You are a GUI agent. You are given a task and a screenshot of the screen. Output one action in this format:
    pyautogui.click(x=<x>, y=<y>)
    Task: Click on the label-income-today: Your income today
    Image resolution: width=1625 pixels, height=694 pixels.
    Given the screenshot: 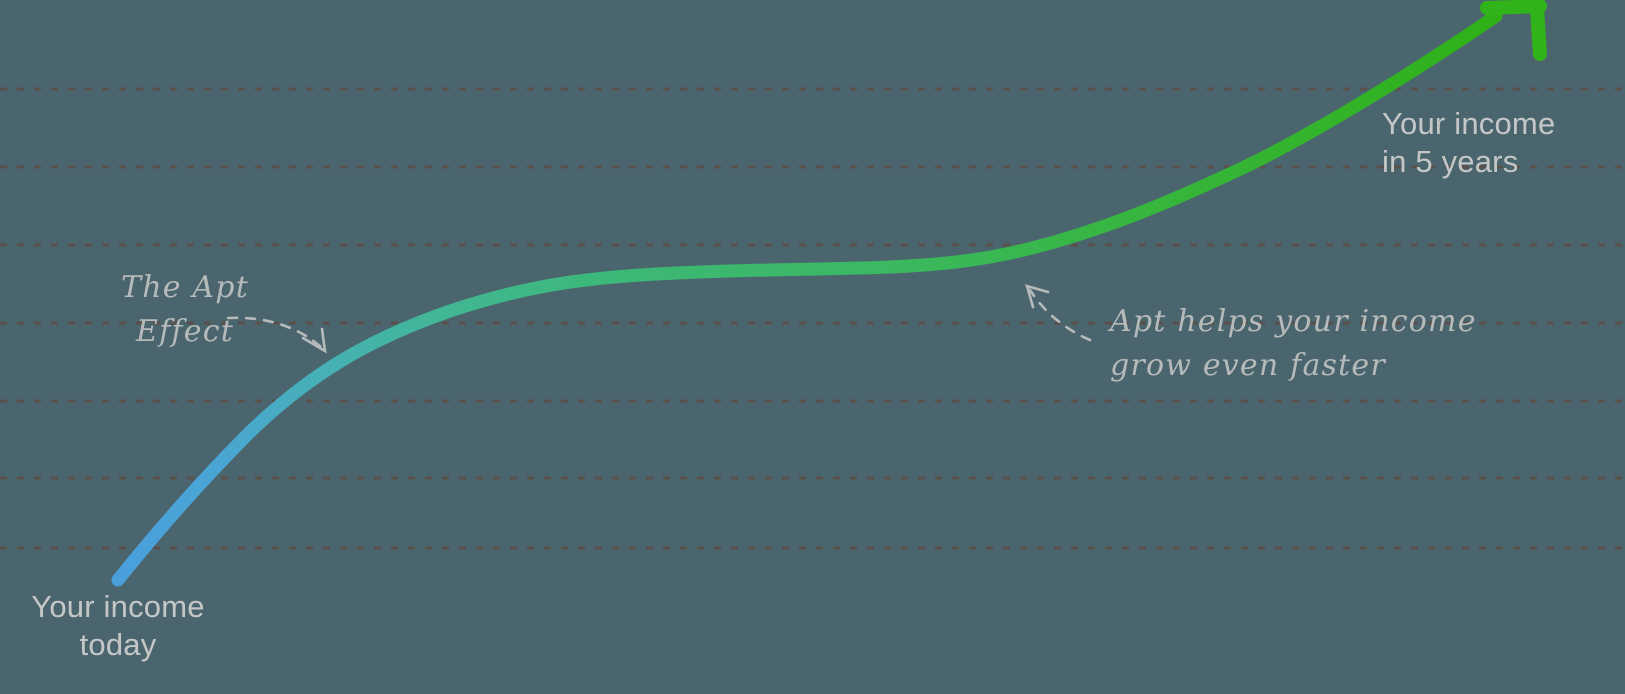 What is the action you would take?
    pyautogui.click(x=118, y=625)
    